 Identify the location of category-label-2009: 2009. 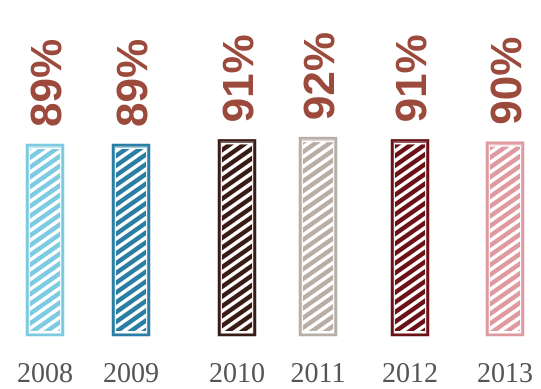
(131, 373).